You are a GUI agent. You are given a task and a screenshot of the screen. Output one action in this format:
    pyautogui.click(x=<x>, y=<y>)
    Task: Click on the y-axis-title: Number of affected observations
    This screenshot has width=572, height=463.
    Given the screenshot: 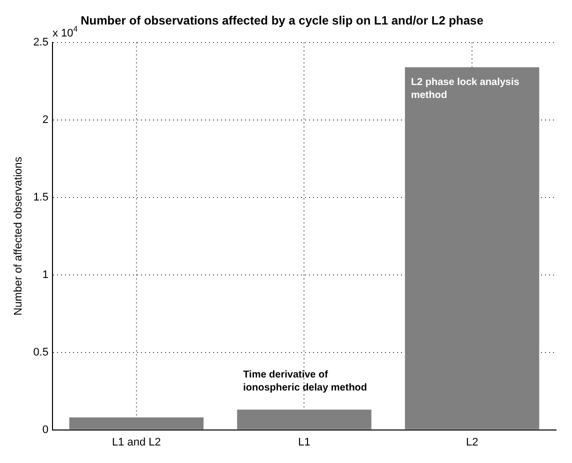 What is the action you would take?
    pyautogui.click(x=18, y=236)
    